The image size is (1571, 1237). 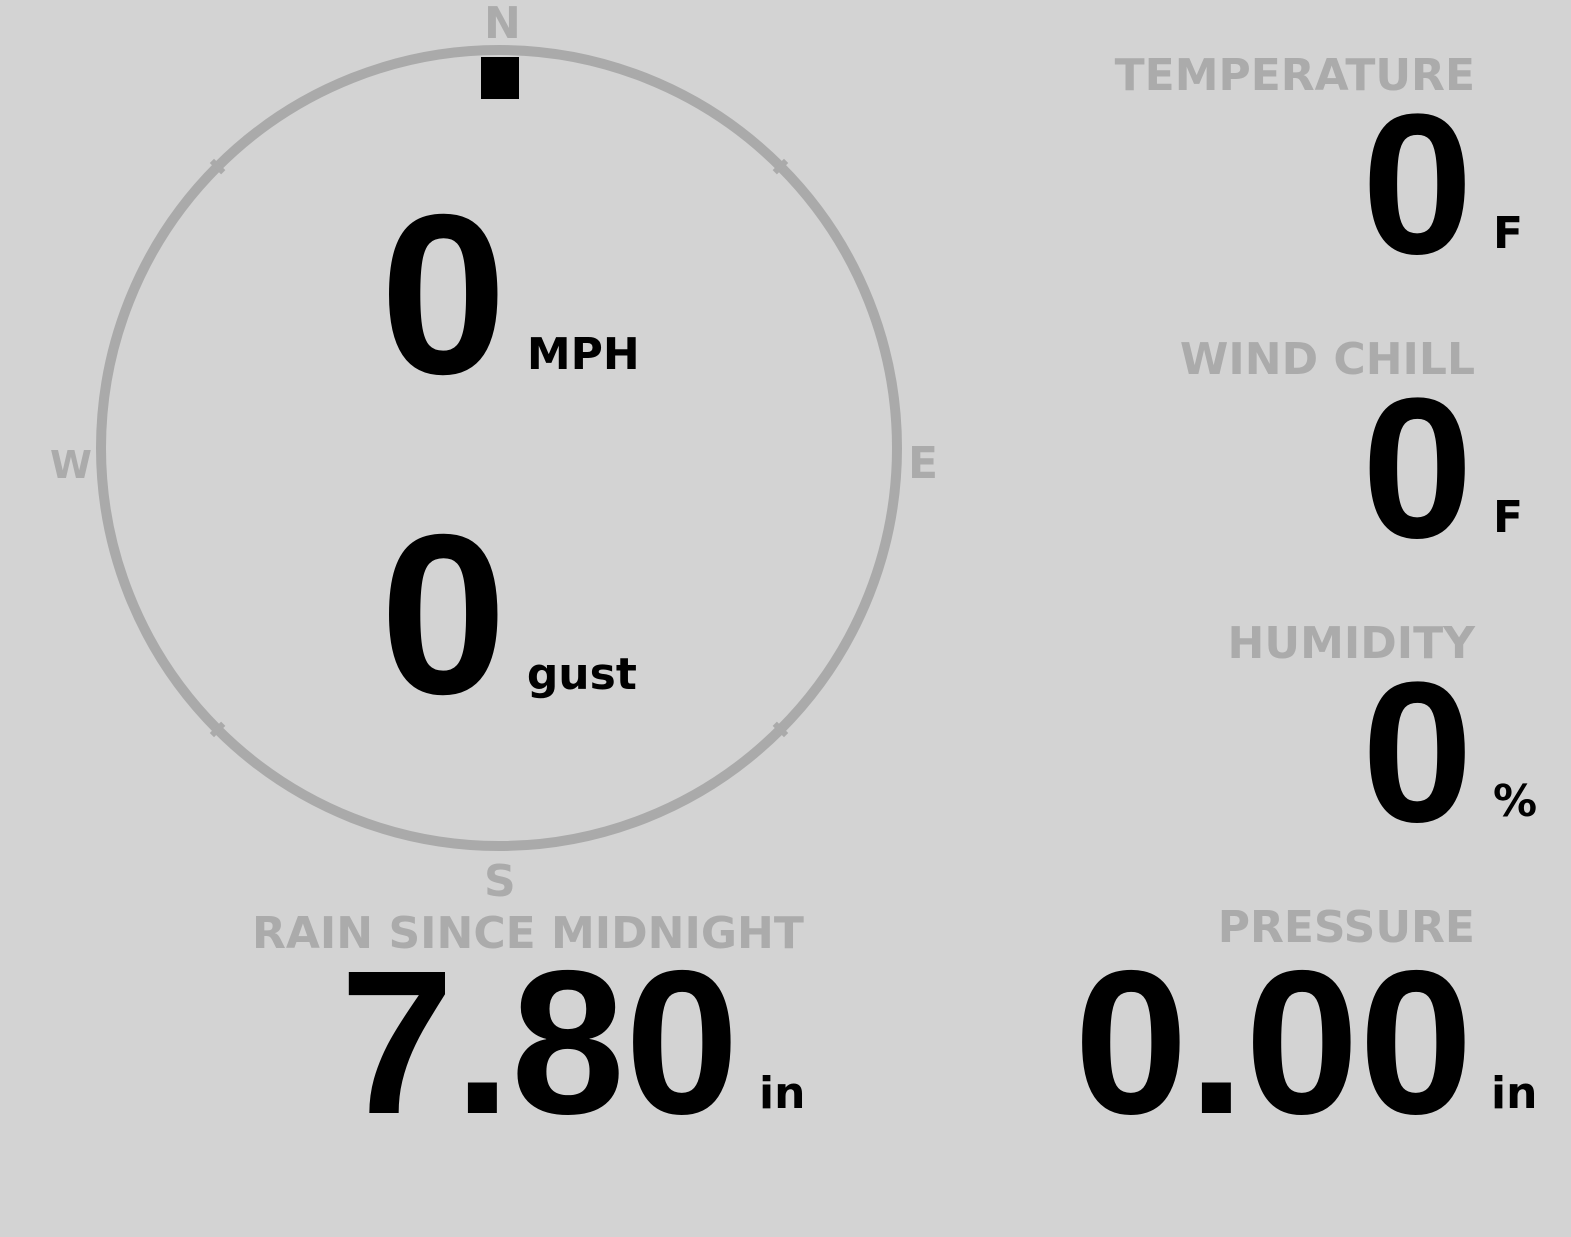 I want to click on humidity: 0 %, so click(x=1449, y=752).